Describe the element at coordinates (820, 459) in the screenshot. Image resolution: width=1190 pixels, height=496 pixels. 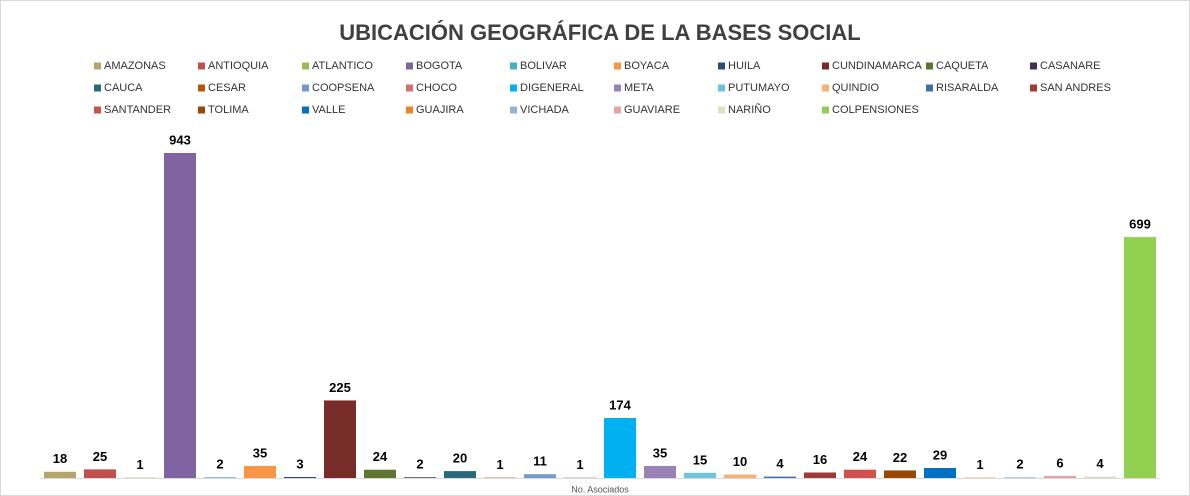
I see `data-label: 16` at that location.